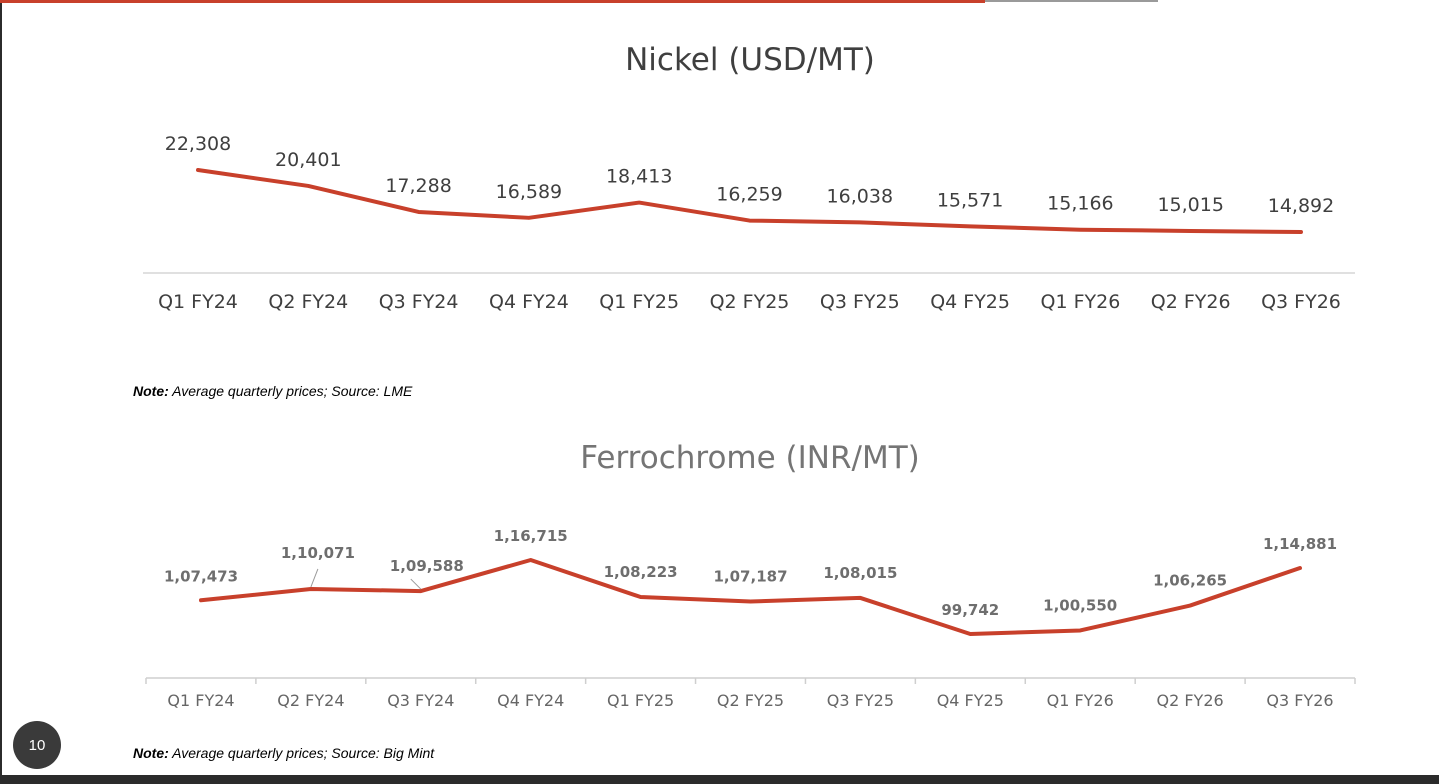  I want to click on nickel-chart-title: Nickel (USD/MT), so click(750, 60).